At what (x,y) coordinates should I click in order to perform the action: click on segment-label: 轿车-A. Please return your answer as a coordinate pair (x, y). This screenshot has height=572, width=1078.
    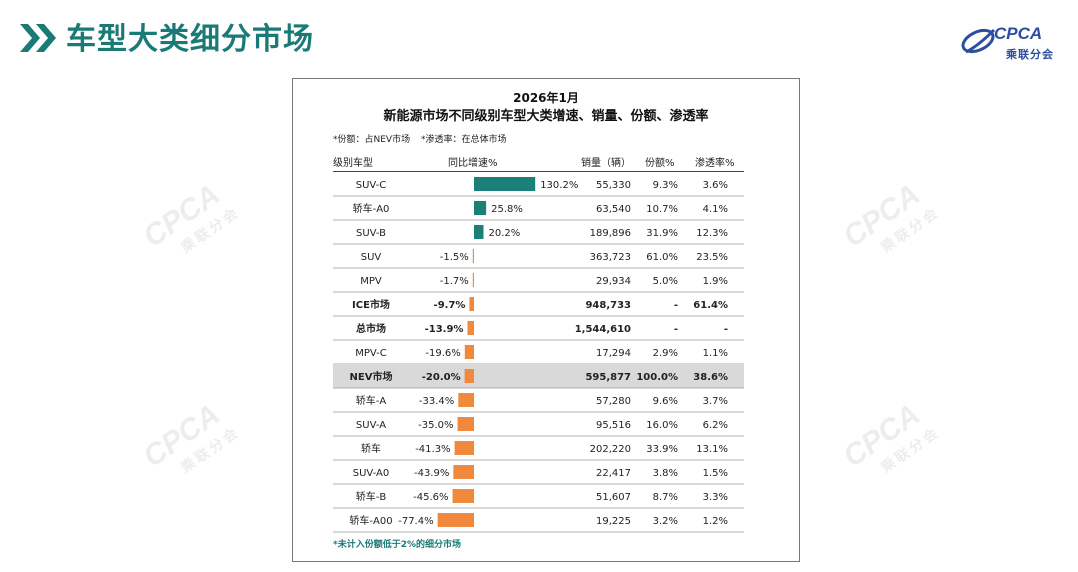
    Looking at the image, I should click on (371, 400).